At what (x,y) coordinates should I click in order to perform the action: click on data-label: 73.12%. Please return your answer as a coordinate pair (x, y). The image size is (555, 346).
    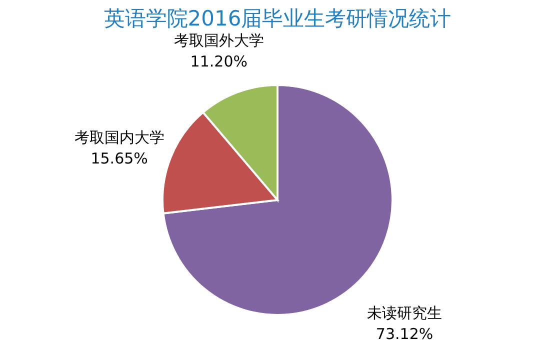
    Looking at the image, I should click on (405, 333).